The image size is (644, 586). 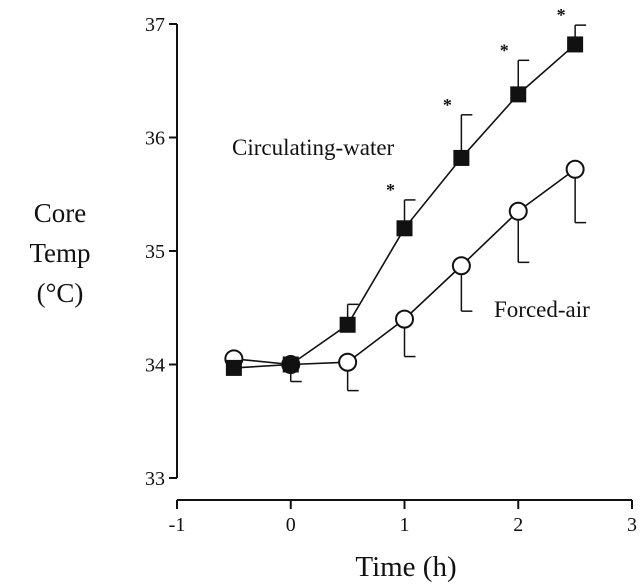 What do you see at coordinates (405, 567) in the screenshot?
I see `x-axis-label: Time (h)` at bounding box center [405, 567].